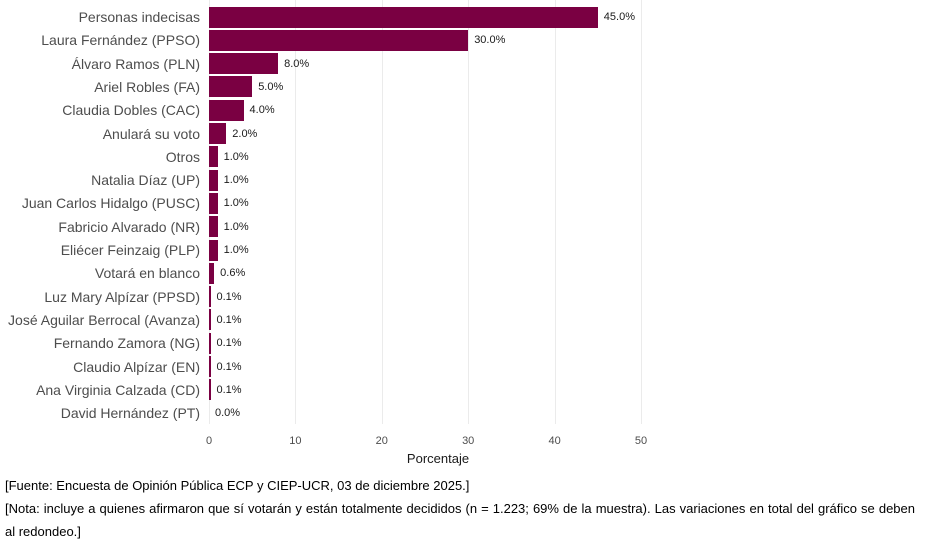  I want to click on value-label: 8.0%, so click(297, 63).